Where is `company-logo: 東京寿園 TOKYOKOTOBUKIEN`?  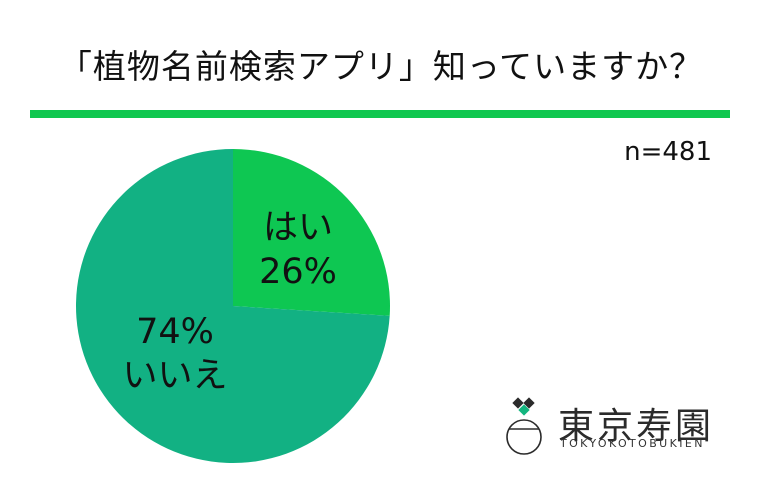
company-logo: 東京寿園 TOKYOKOTOBUKIEN is located at coordinates (620, 430).